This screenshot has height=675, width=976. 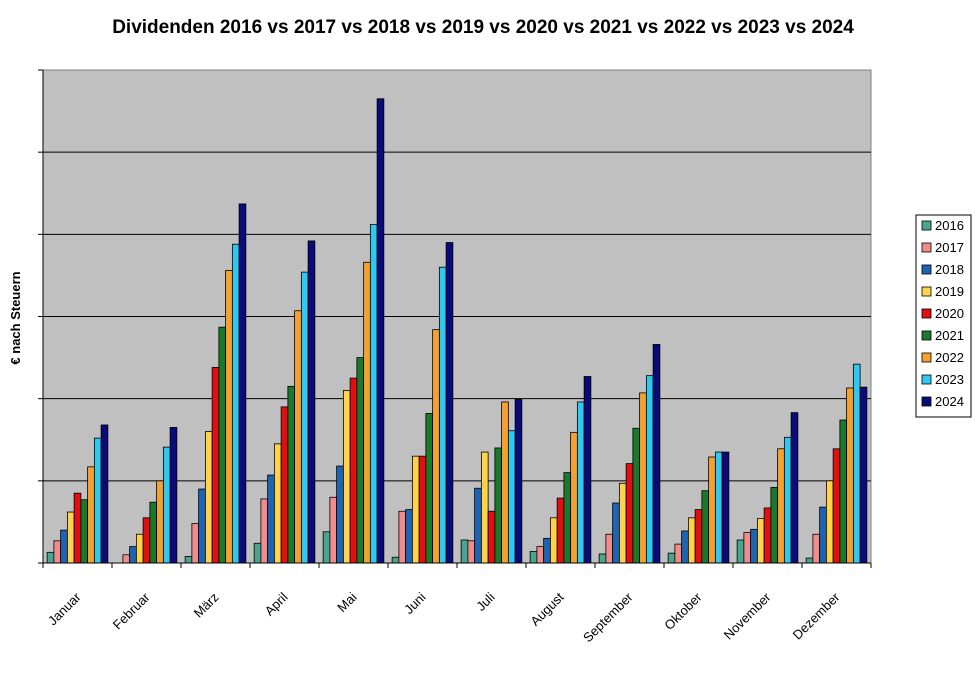 What do you see at coordinates (949, 269) in the screenshot?
I see `legend-label: 2018` at bounding box center [949, 269].